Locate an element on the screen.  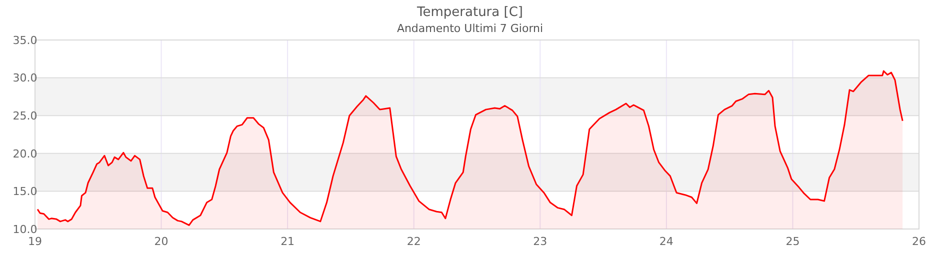
y-tick-label: 30.0 is located at coordinates (25, 78).